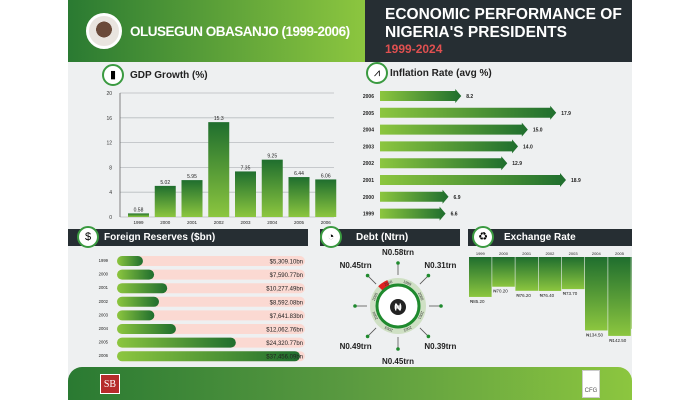  Describe the element at coordinates (331, 237) in the screenshot. I see `debt-icon: ◔` at that location.